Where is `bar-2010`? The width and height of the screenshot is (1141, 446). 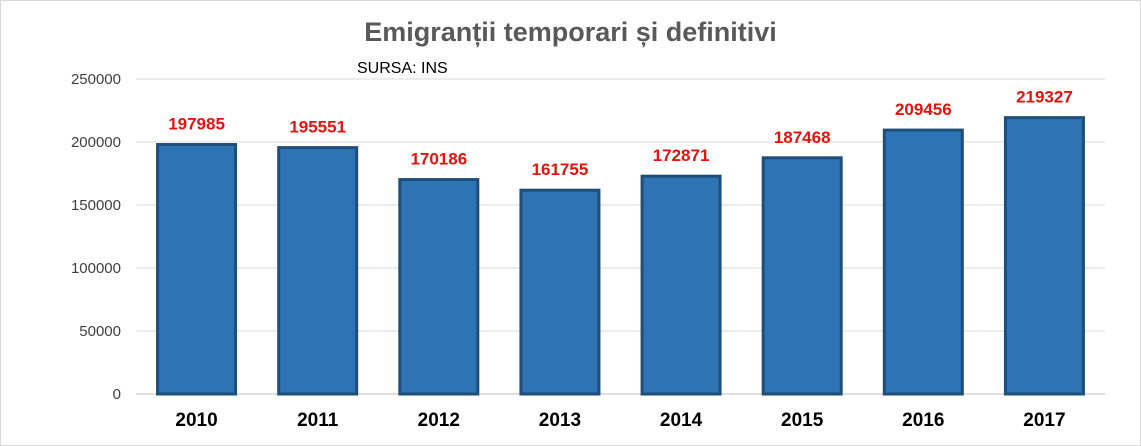
bar-2010 is located at coordinates (197, 269).